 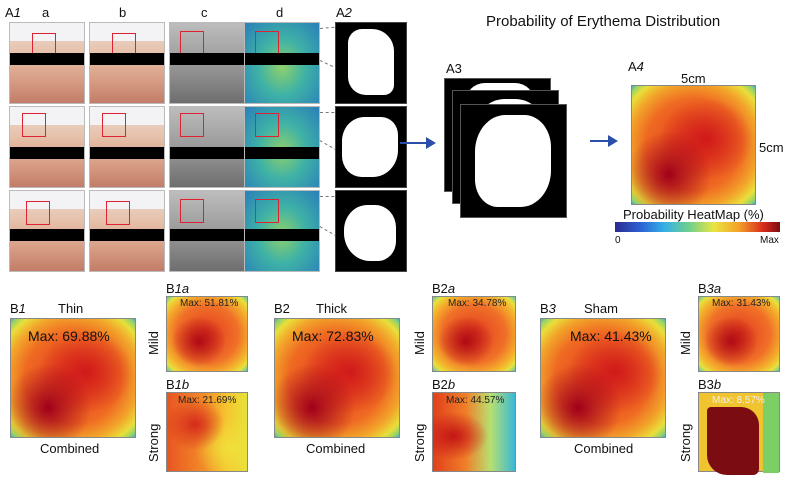 What do you see at coordinates (603, 21) in the screenshot?
I see `figure-title: Probability of Erythema Distribution` at bounding box center [603, 21].